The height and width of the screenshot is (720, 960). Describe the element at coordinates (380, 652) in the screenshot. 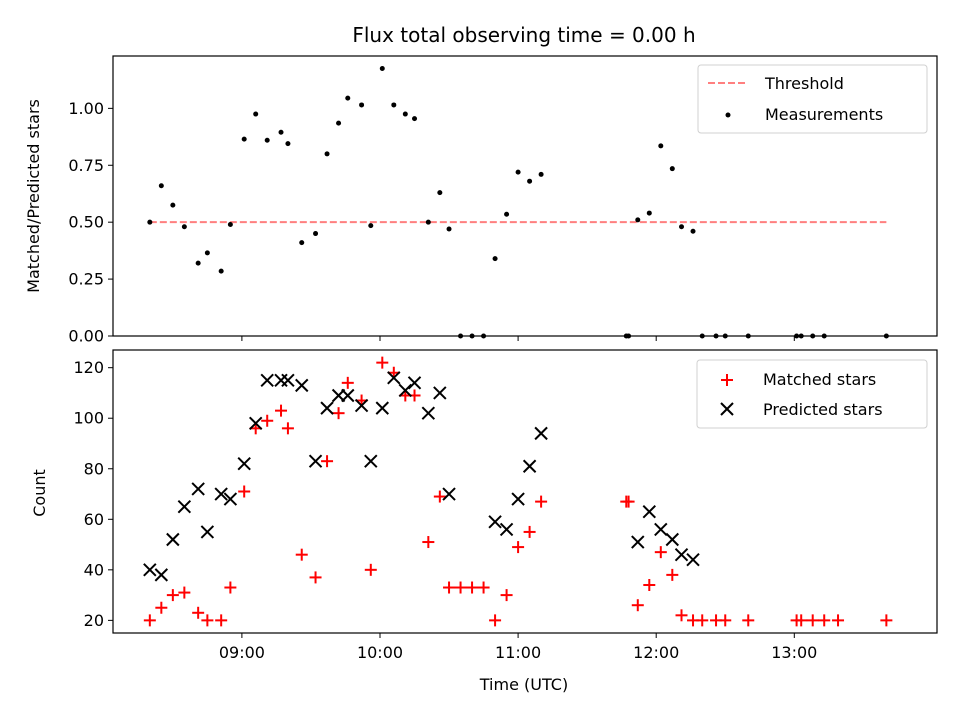

I see `count-x-tick-label: 10:00` at that location.